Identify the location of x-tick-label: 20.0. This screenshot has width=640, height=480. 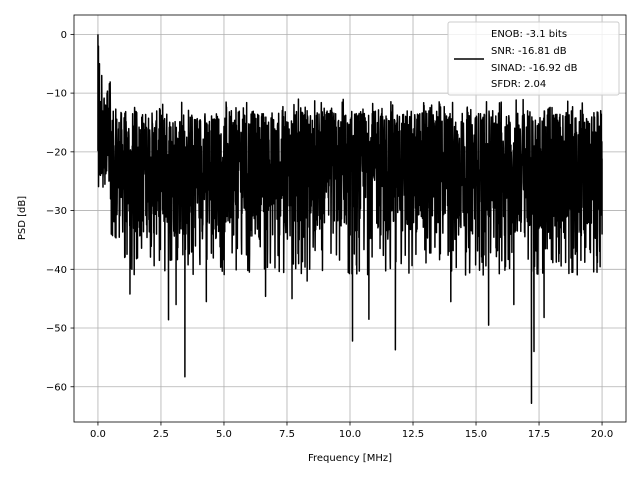
(602, 434).